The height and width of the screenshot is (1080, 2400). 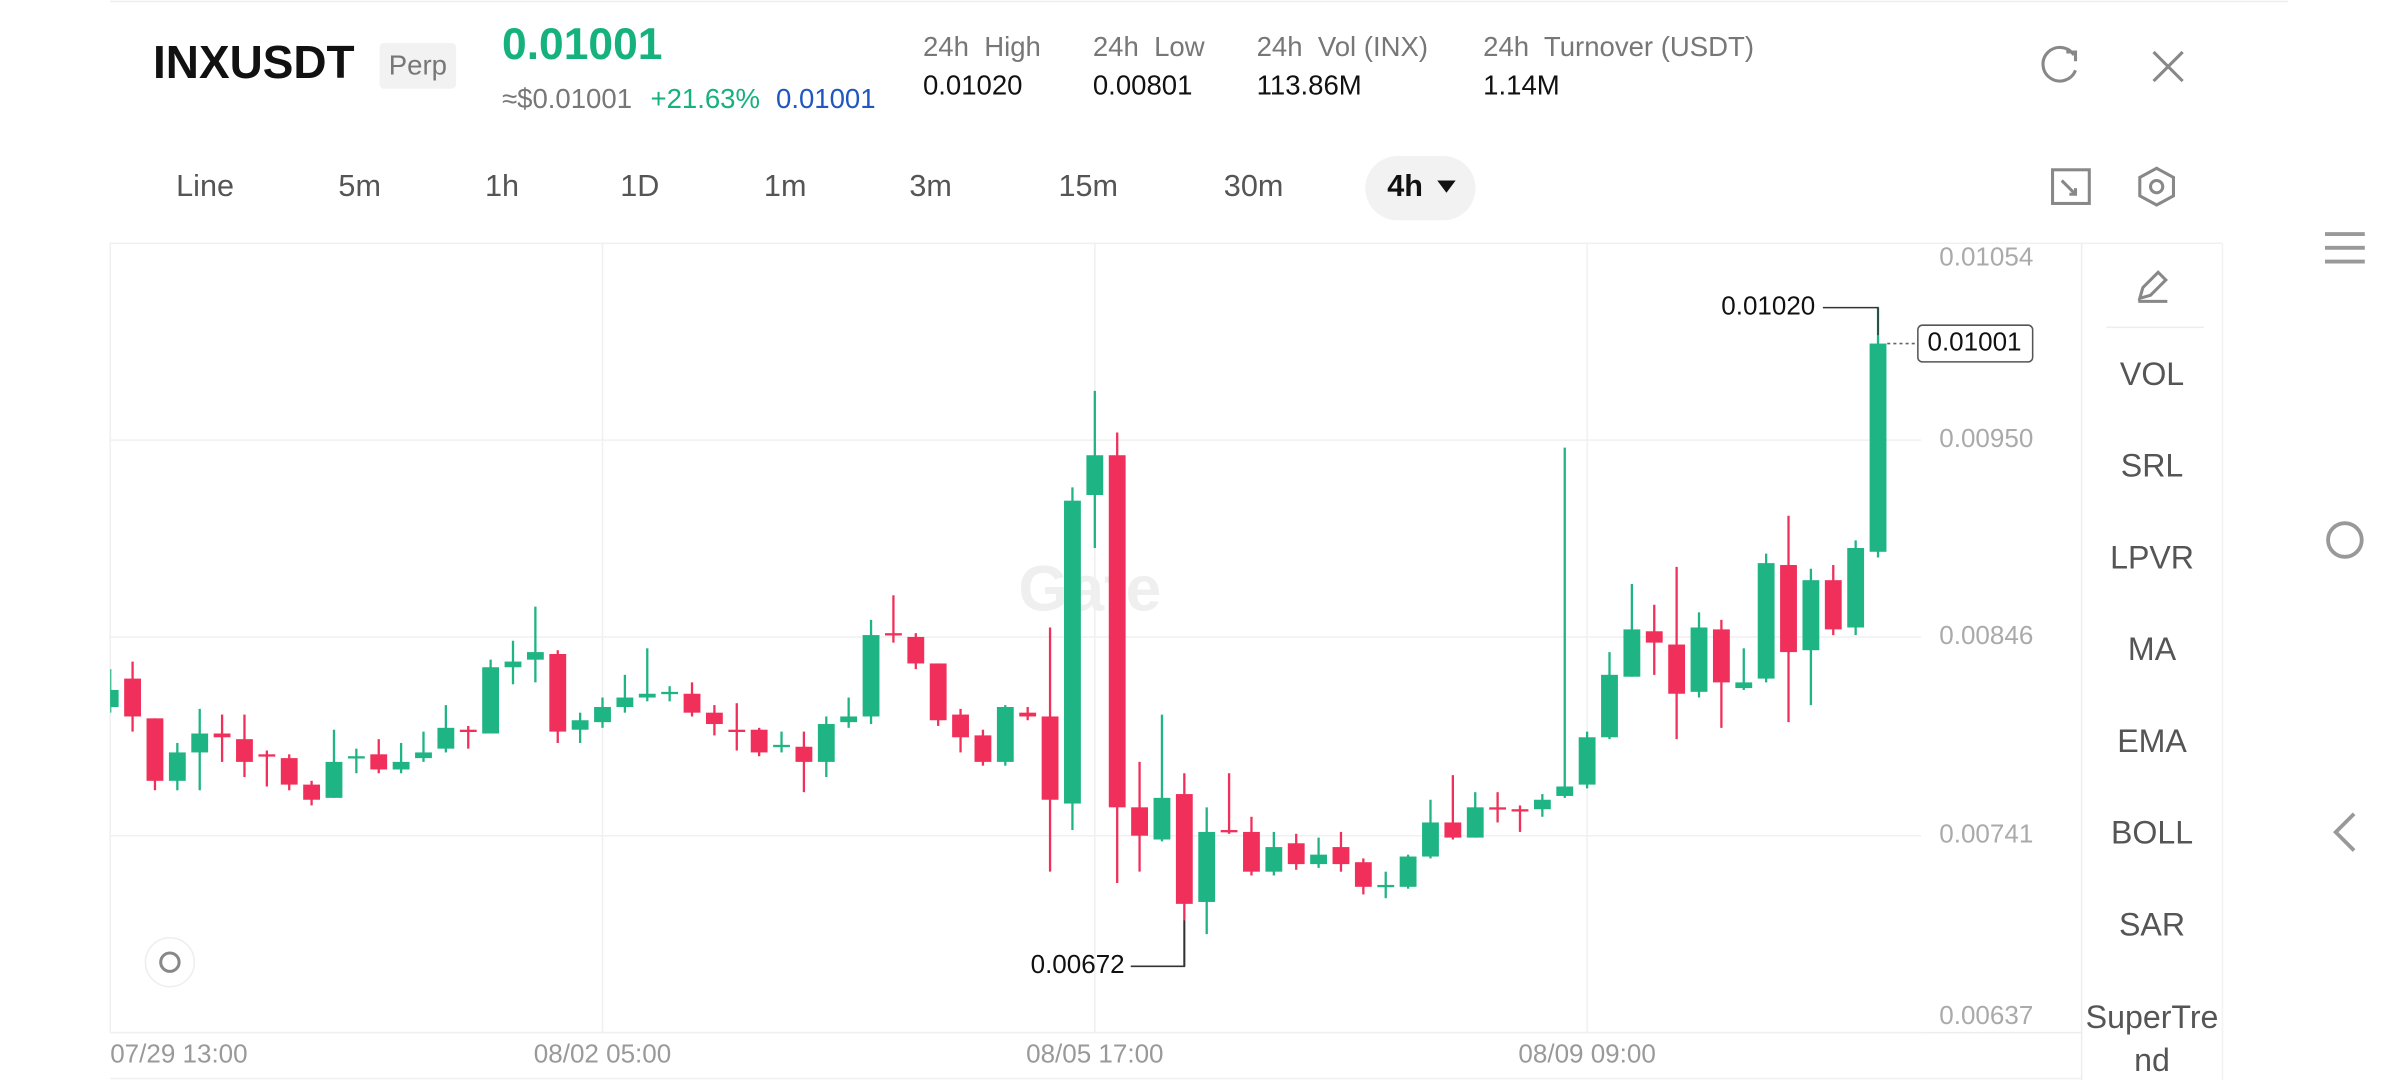 What do you see at coordinates (2156, 186) in the screenshot?
I see `settings-button` at bounding box center [2156, 186].